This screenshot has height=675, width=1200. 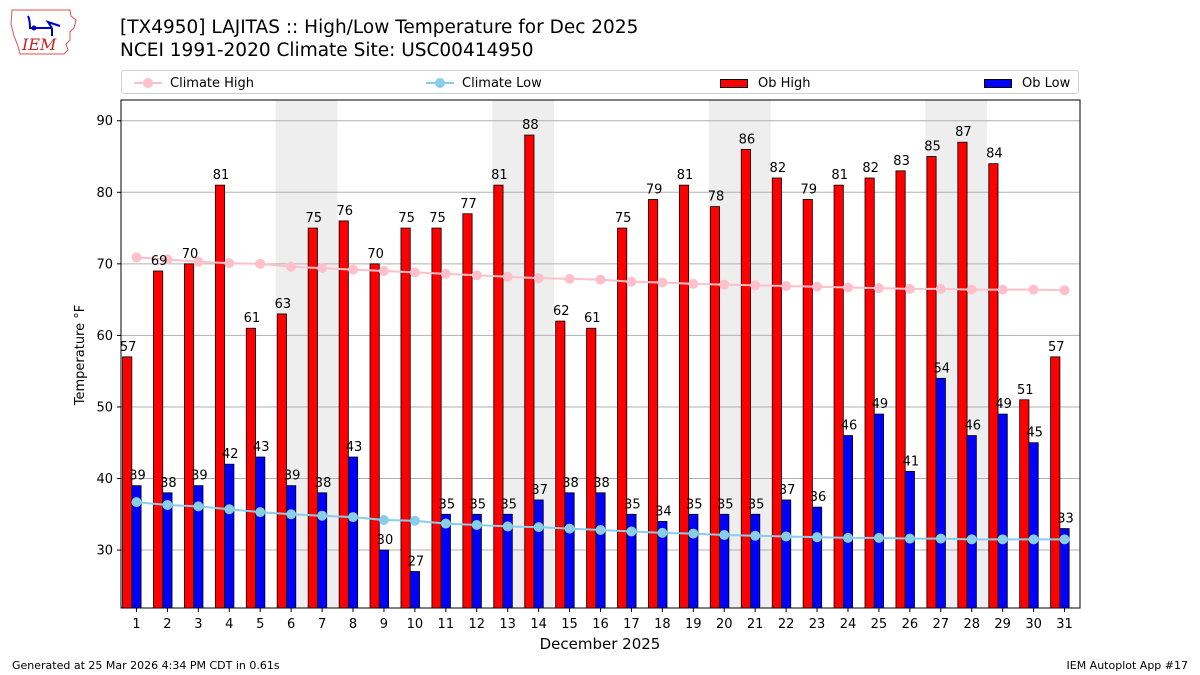 What do you see at coordinates (942, 368) in the screenshot?
I see `ob-low-value-label: 54` at bounding box center [942, 368].